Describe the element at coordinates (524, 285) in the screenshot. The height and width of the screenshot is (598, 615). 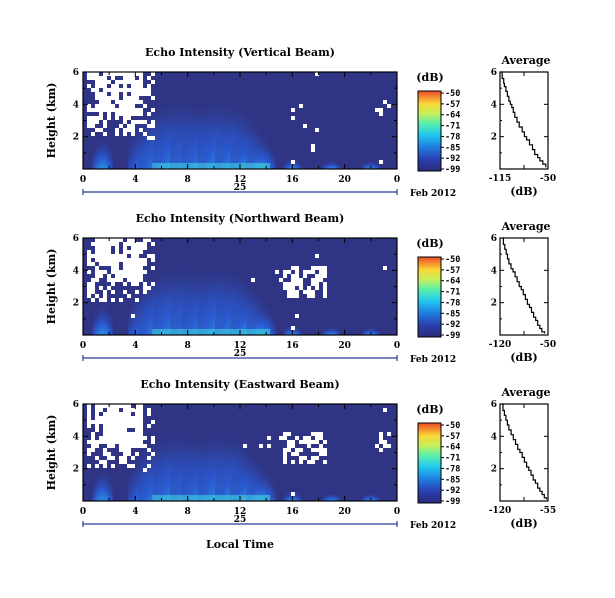
I see `average-profile-line` at that location.